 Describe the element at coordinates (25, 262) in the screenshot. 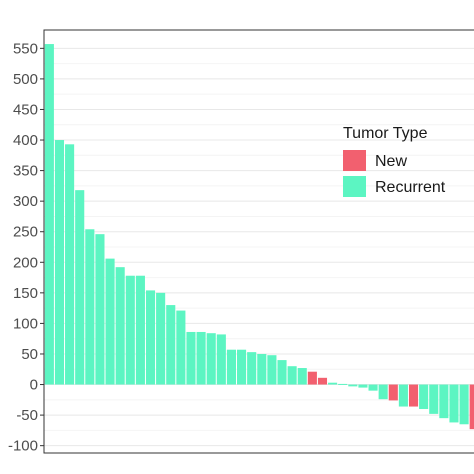

I see `y-tick-label: 200` at that location.